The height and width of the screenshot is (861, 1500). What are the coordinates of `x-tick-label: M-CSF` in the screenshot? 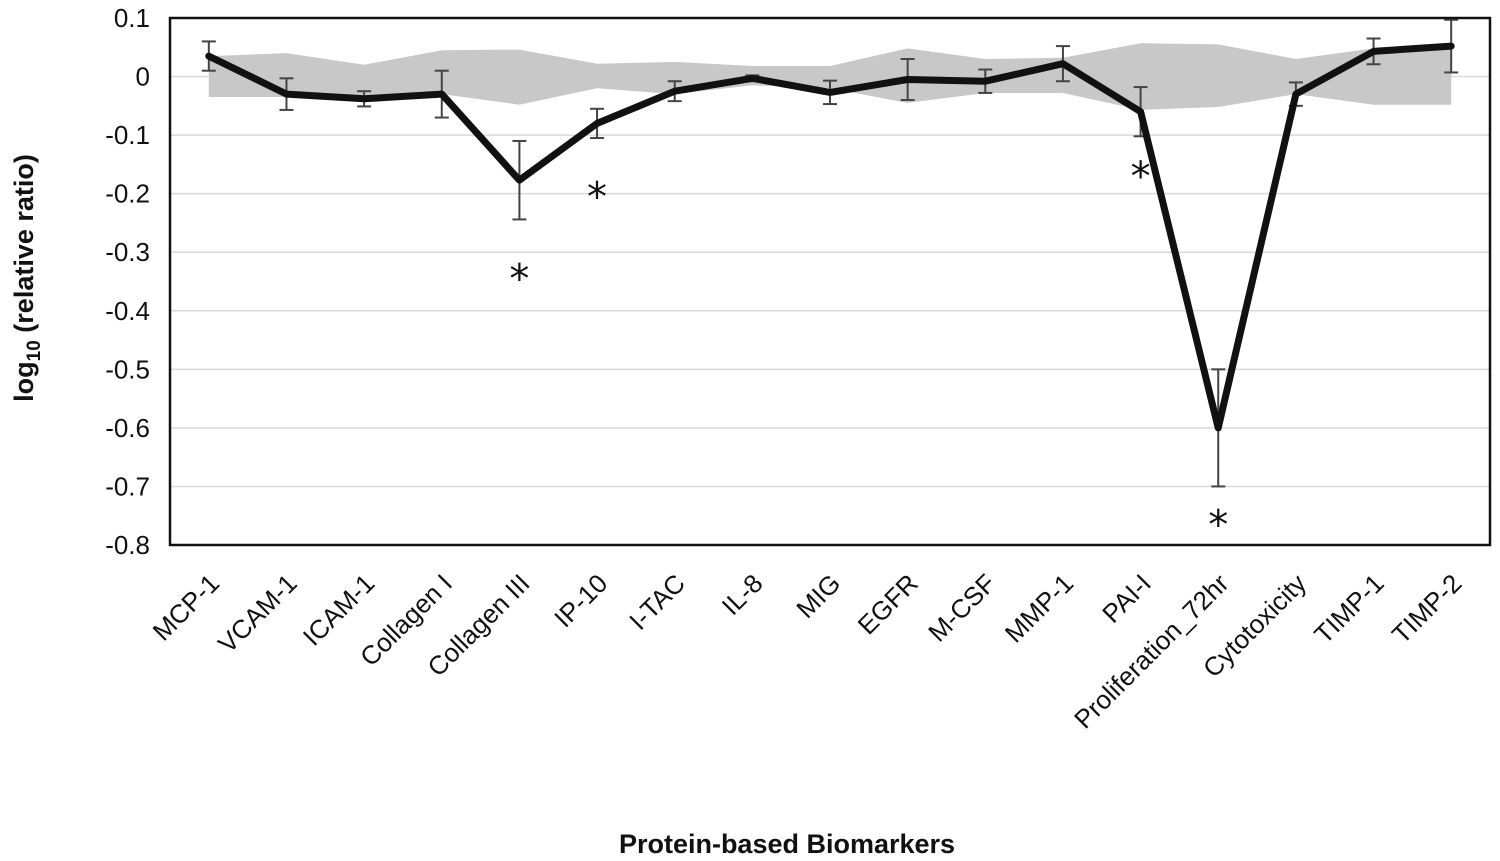 It's located at (961, 607).